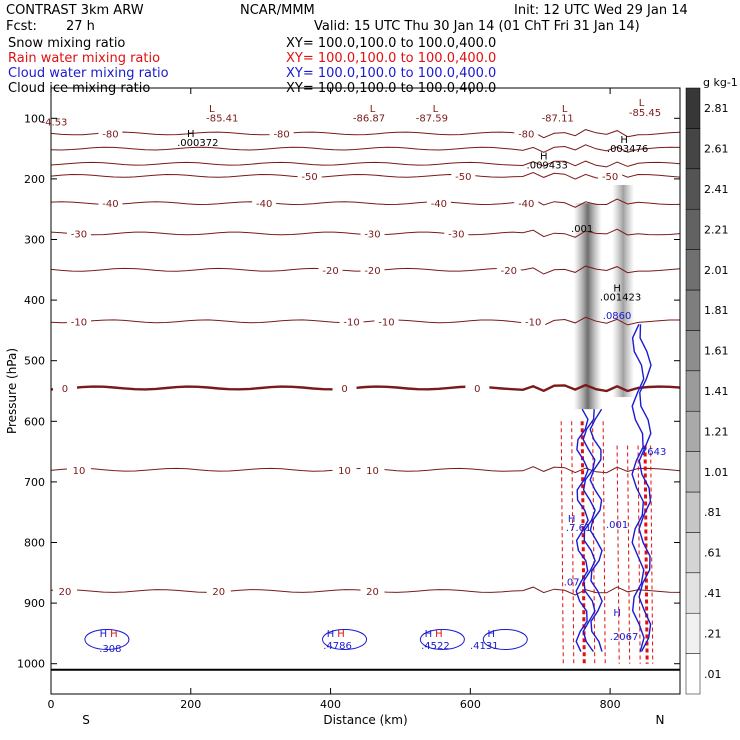 The width and height of the screenshot is (740, 740). I want to click on y-tick-label: 800, so click(34, 543).